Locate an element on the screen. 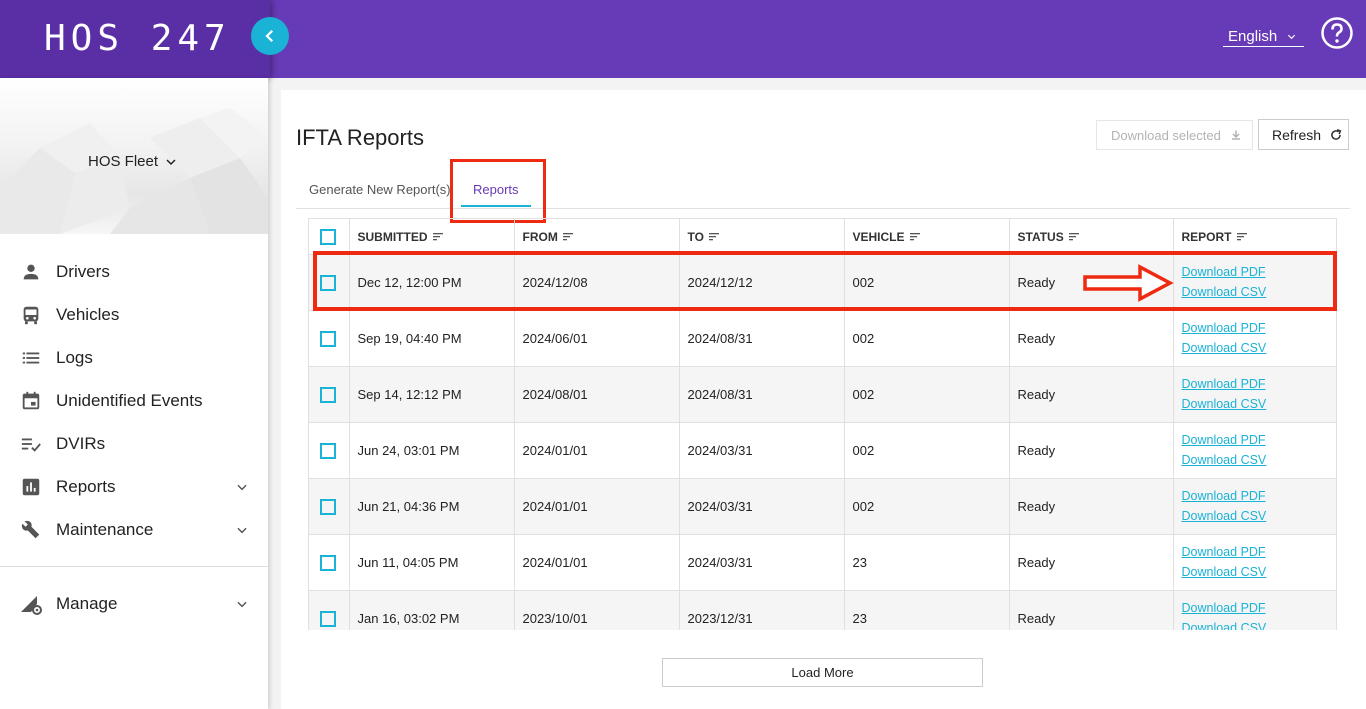 The width and height of the screenshot is (1366, 709). highlight-box-reports-tab is located at coordinates (498, 191).